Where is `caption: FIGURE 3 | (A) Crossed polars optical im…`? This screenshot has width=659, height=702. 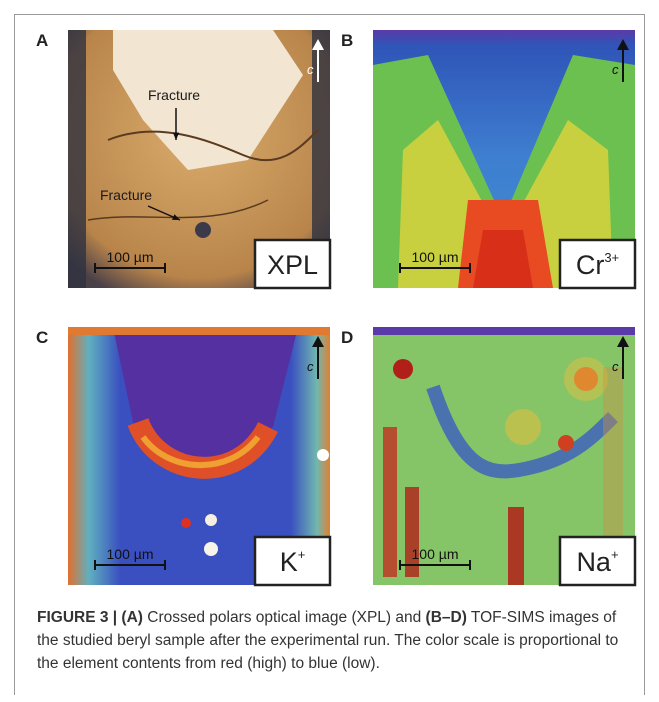
caption: FIGURE 3 | (A) Crossed polars optical im… is located at coordinates (332, 640).